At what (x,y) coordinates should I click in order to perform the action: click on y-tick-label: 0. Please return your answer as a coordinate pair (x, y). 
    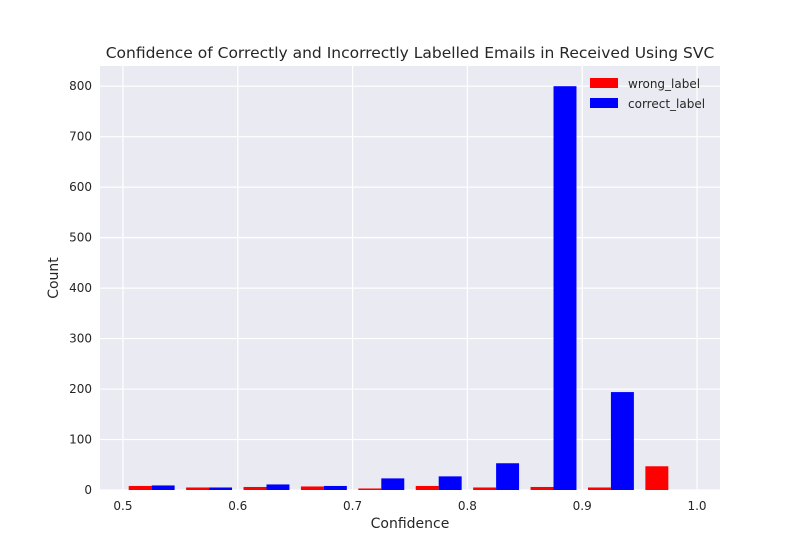
    Looking at the image, I should click on (88, 490).